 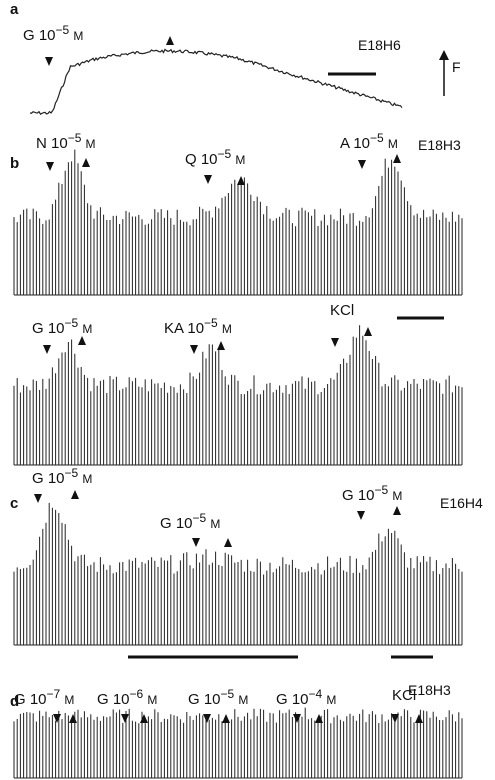 I want to click on panel-label-a: a, so click(x=14, y=9).